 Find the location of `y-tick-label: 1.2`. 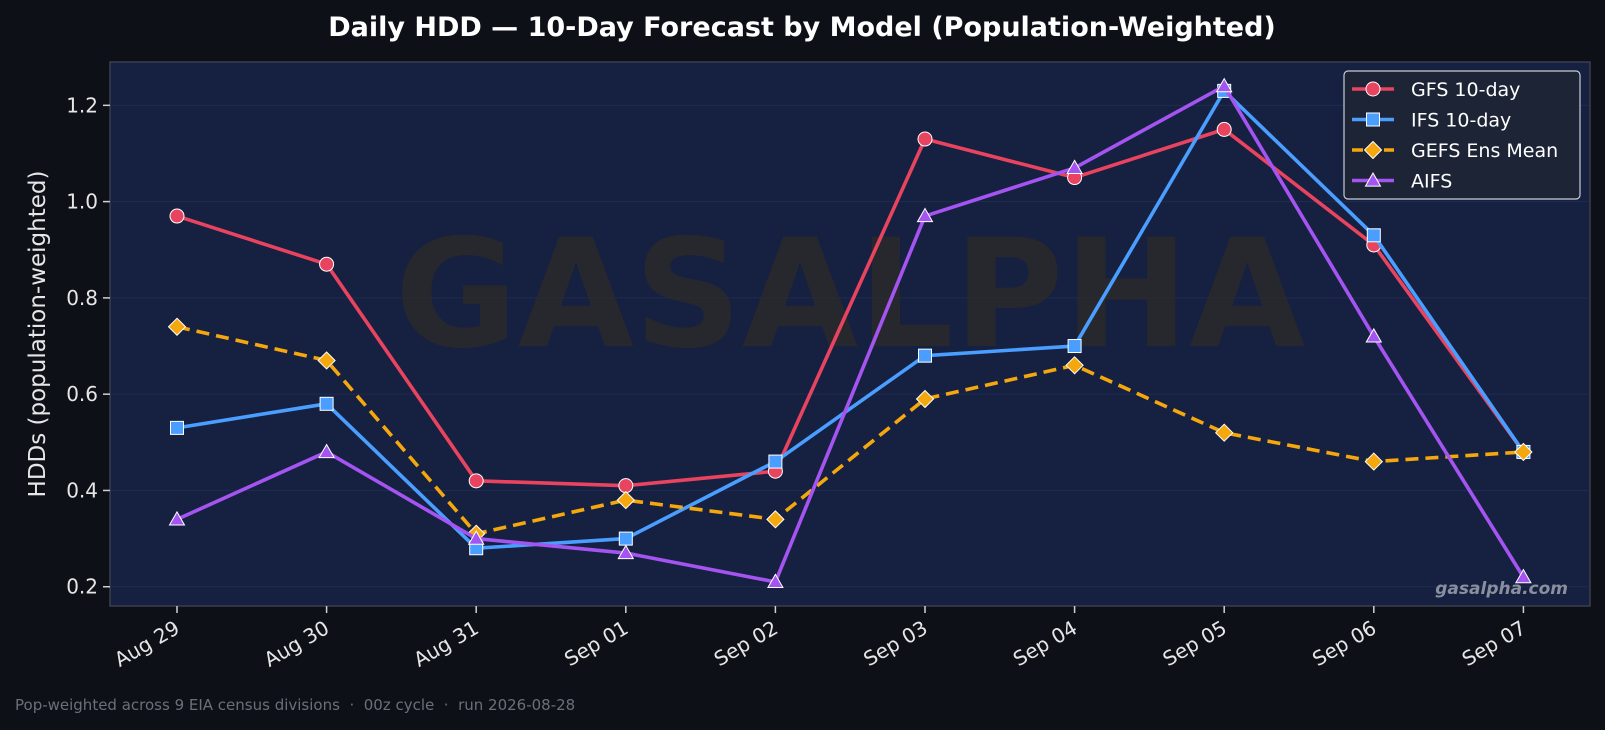

y-tick-label: 1.2 is located at coordinates (82, 105).